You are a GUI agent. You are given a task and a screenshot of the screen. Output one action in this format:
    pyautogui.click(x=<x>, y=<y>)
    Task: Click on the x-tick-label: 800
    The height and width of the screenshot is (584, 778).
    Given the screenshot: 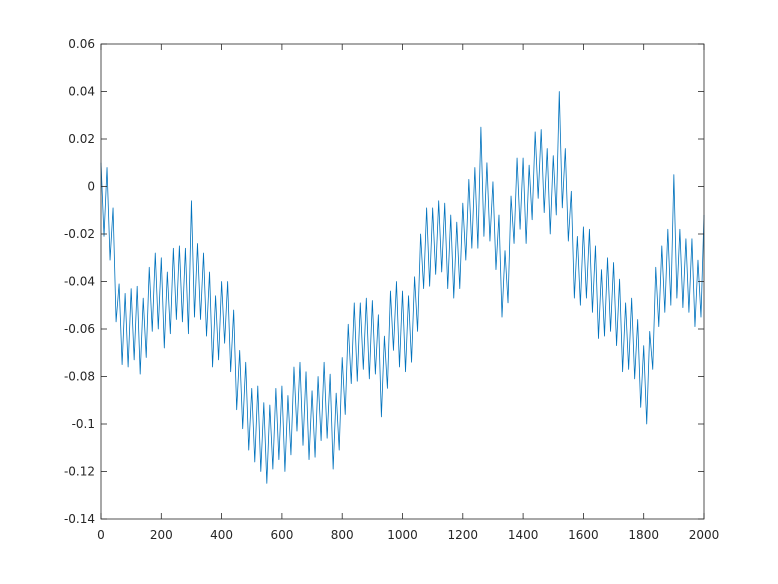 What is the action you would take?
    pyautogui.click(x=342, y=535)
    